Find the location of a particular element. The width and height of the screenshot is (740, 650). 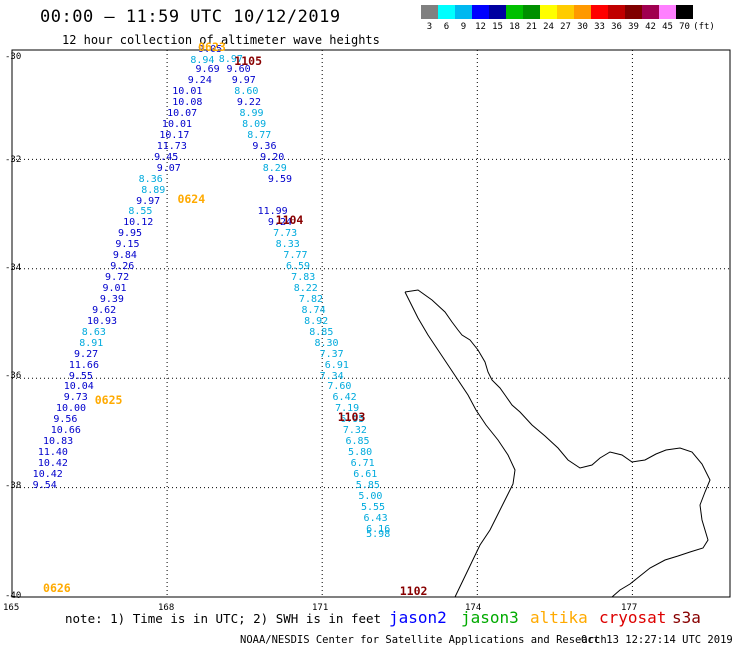

lon-label: 174 is located at coordinates (473, 608).